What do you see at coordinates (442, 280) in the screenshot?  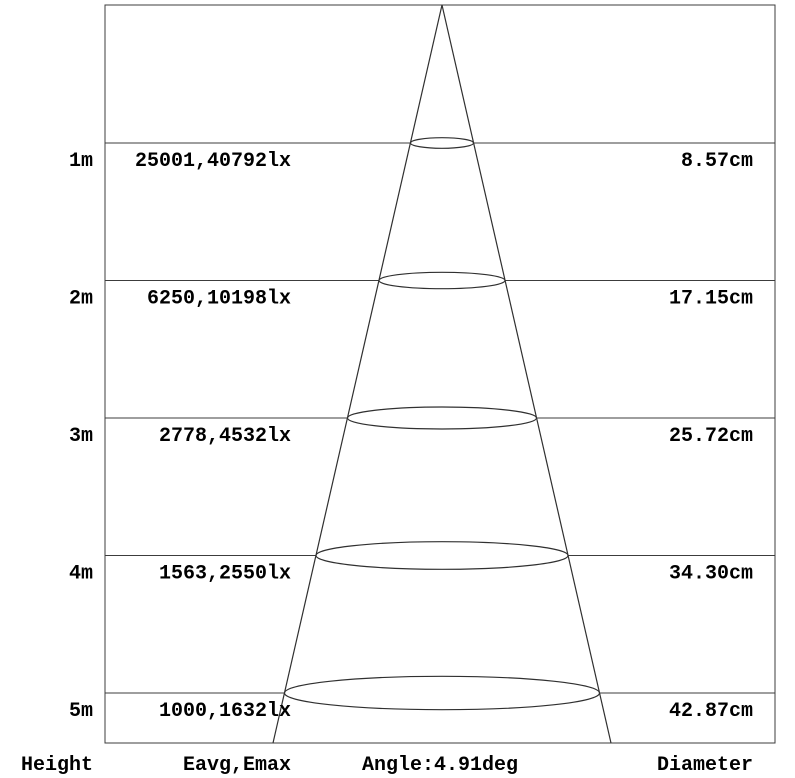 I see `beam-spot-ellipse-2m` at bounding box center [442, 280].